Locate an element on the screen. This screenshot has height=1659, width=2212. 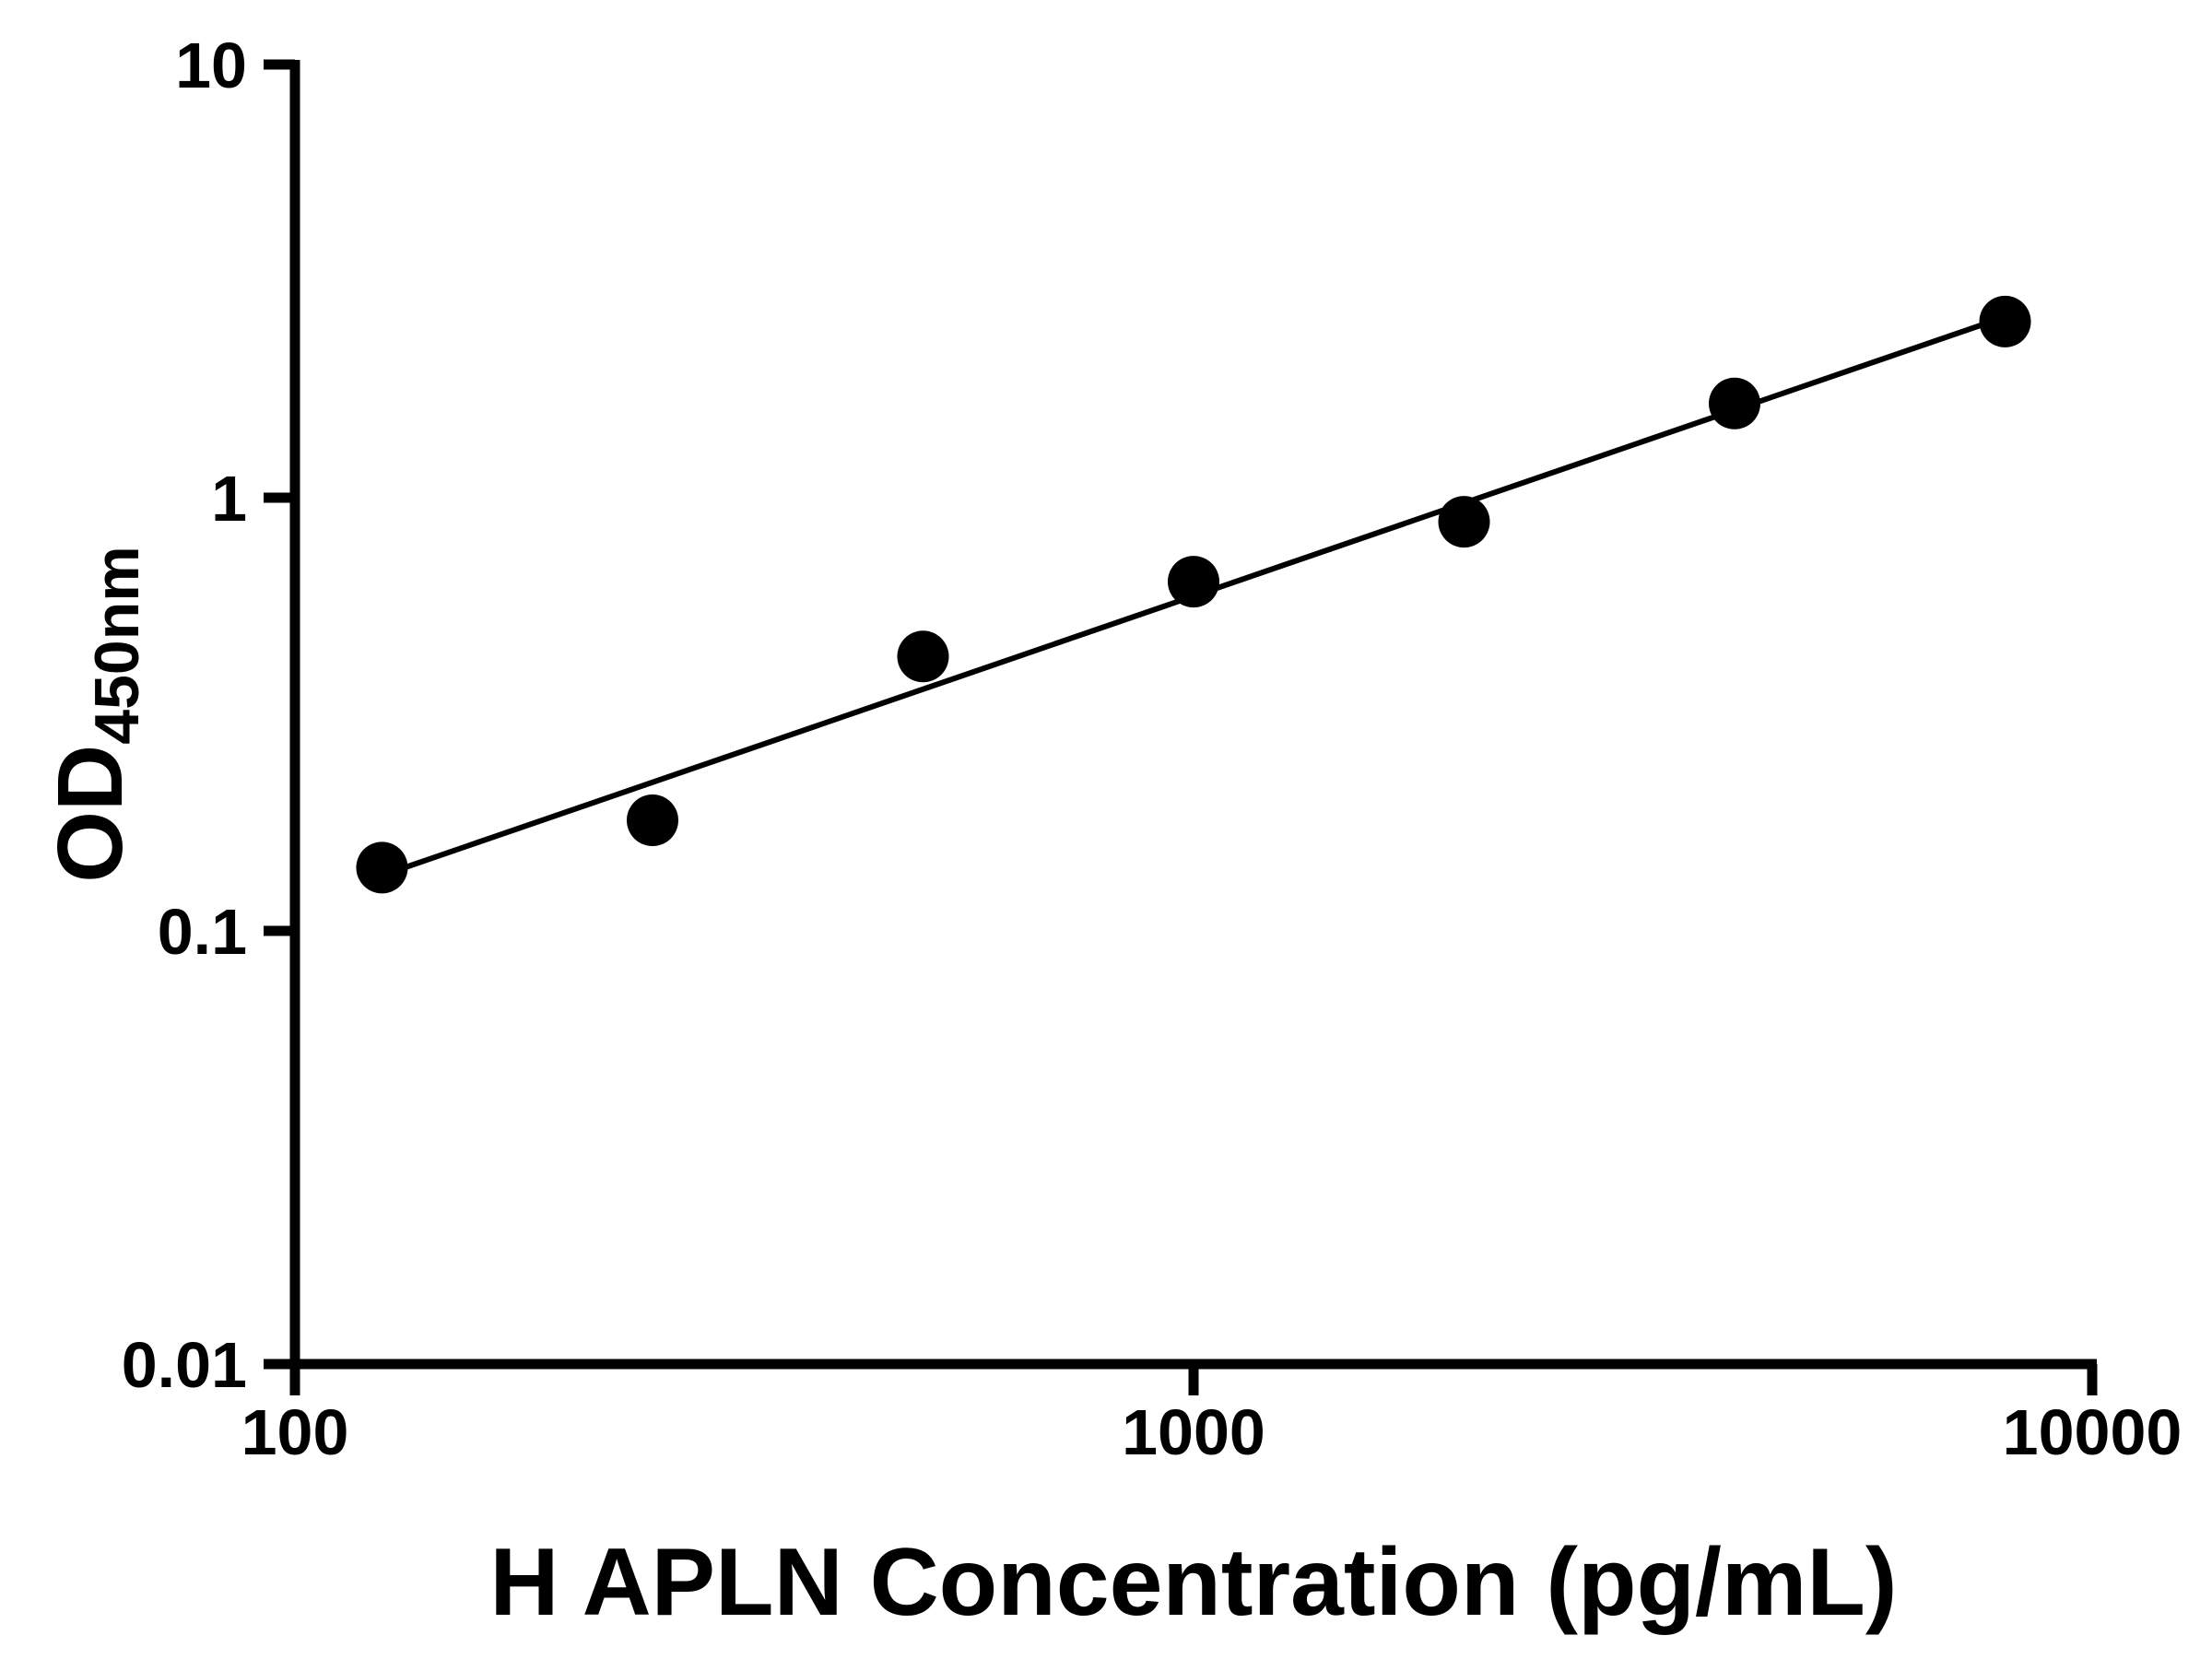
x-tick-labels: 100 1000 10000 is located at coordinates (1212, 1432).